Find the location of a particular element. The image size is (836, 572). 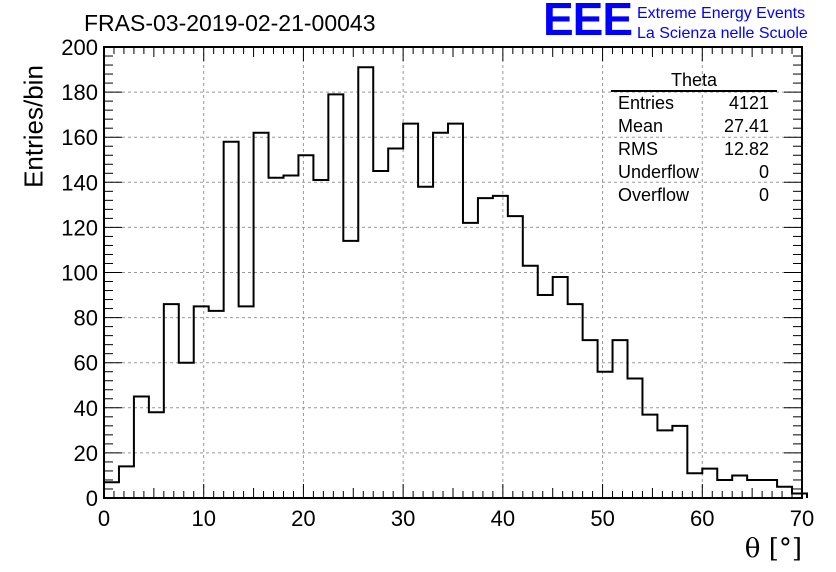

eee-logo: EEE is located at coordinates (588, 22).